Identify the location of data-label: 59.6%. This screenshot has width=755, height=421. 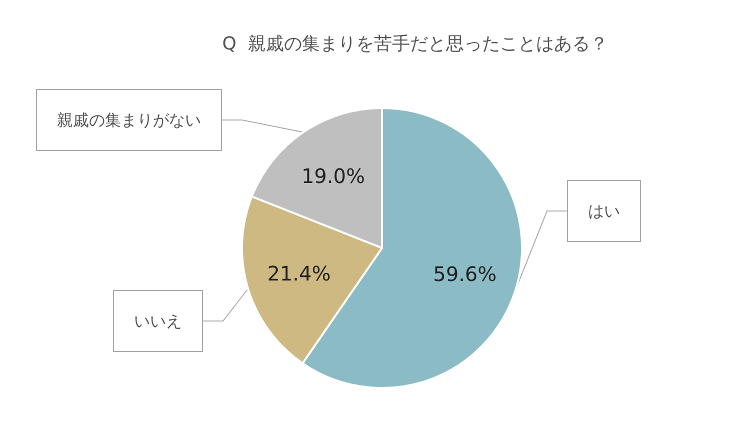
(465, 274).